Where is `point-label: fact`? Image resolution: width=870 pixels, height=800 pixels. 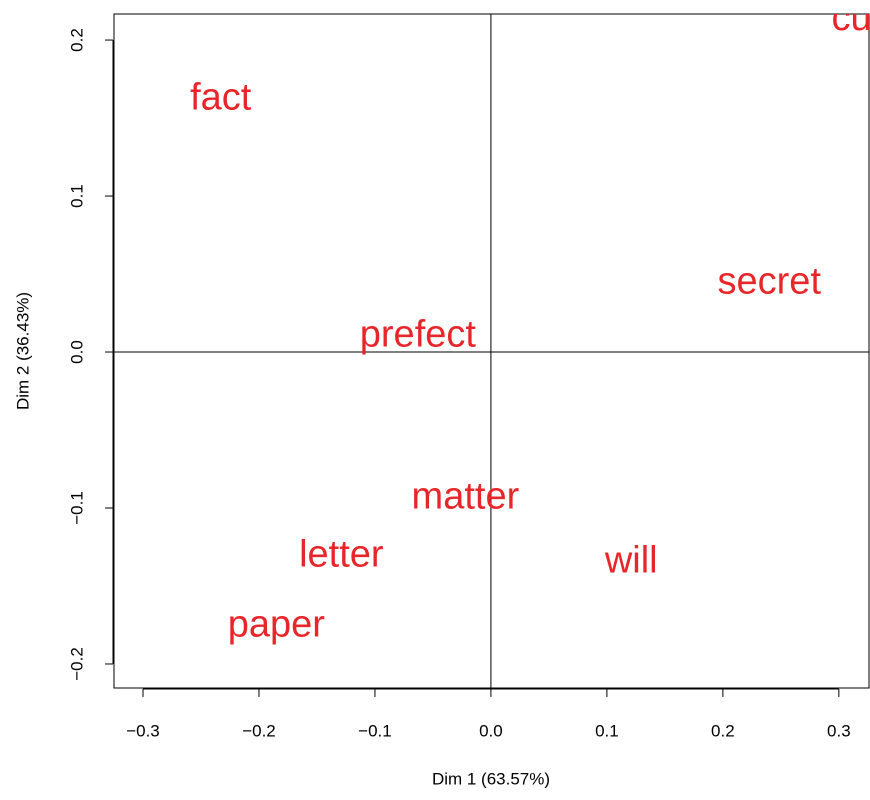
point-label: fact is located at coordinates (221, 97).